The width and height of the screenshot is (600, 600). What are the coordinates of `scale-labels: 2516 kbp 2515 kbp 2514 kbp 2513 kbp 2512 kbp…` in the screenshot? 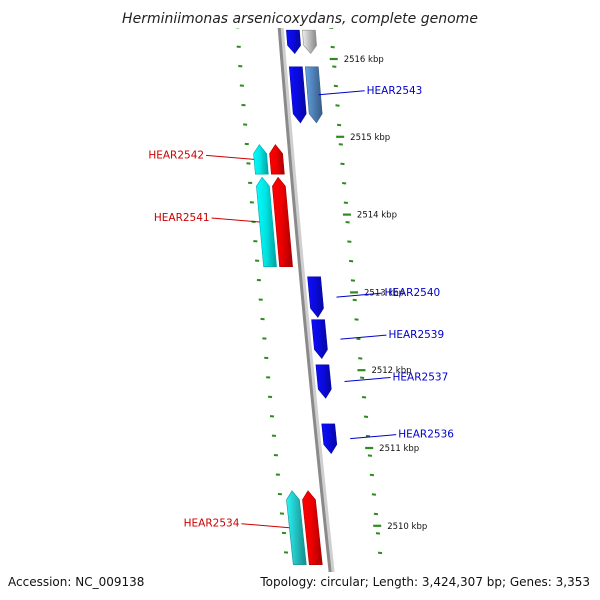 It's located at (386, 293).